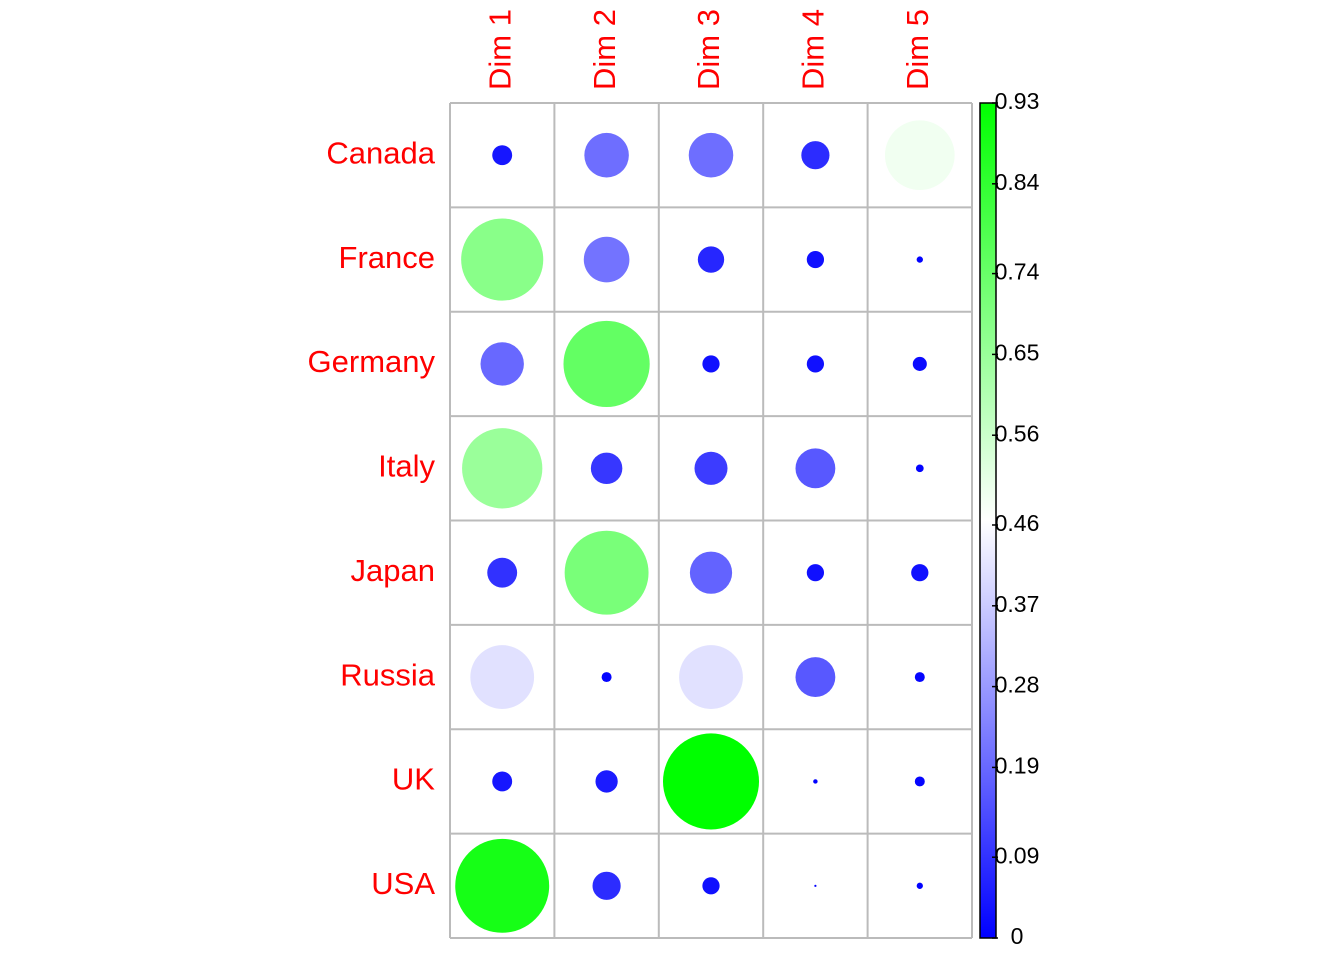 The width and height of the screenshot is (1344, 960). What do you see at coordinates (499, 49) in the screenshot?
I see `column-label: Dim 1` at bounding box center [499, 49].